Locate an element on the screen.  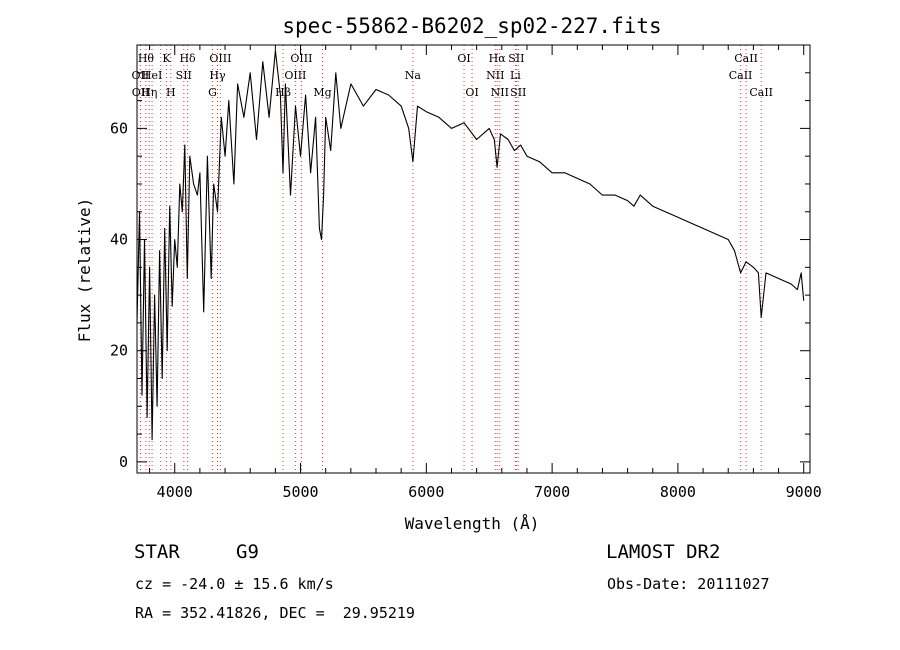
object-type: STAR is located at coordinates (157, 552).